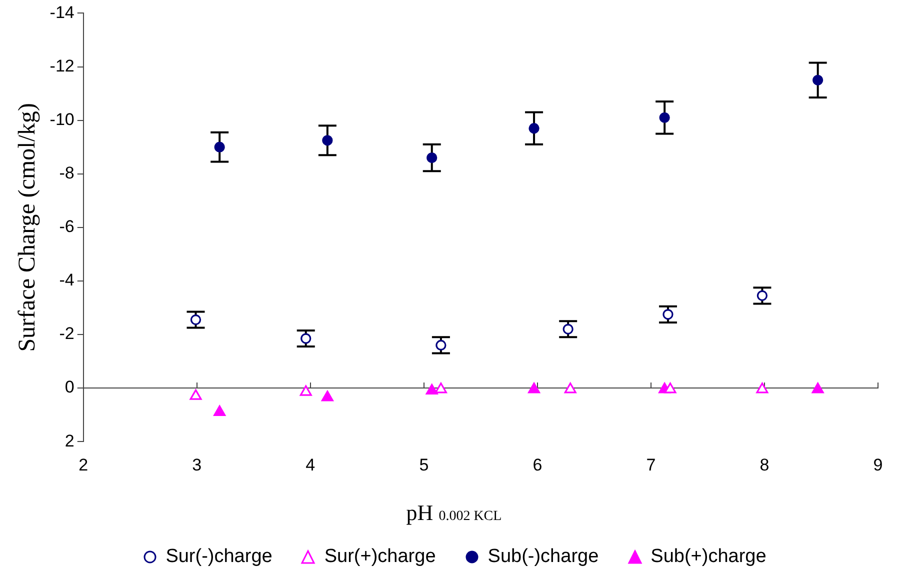  What do you see at coordinates (69, 387) in the screenshot?
I see `y-tick-label: 0` at bounding box center [69, 387].